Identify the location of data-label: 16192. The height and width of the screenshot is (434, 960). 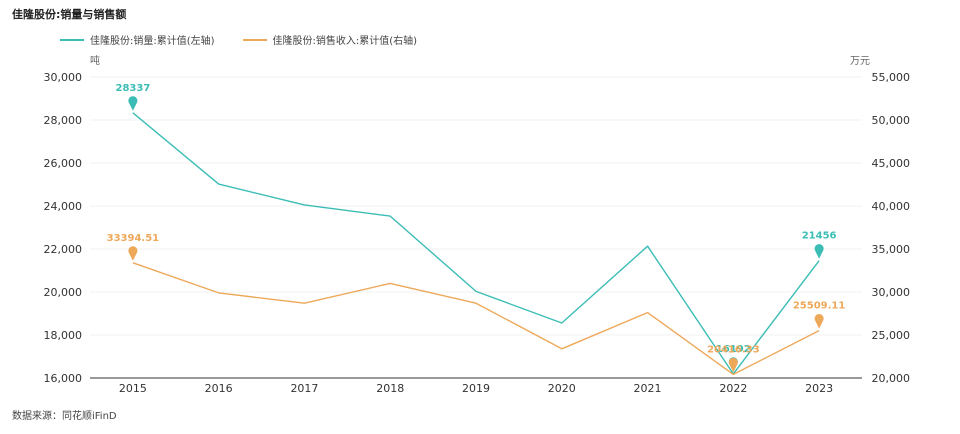
(733, 349).